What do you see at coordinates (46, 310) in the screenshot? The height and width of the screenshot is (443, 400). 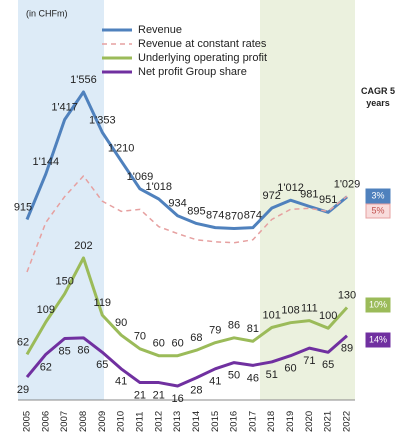 I see `data-label: 109` at bounding box center [46, 310].